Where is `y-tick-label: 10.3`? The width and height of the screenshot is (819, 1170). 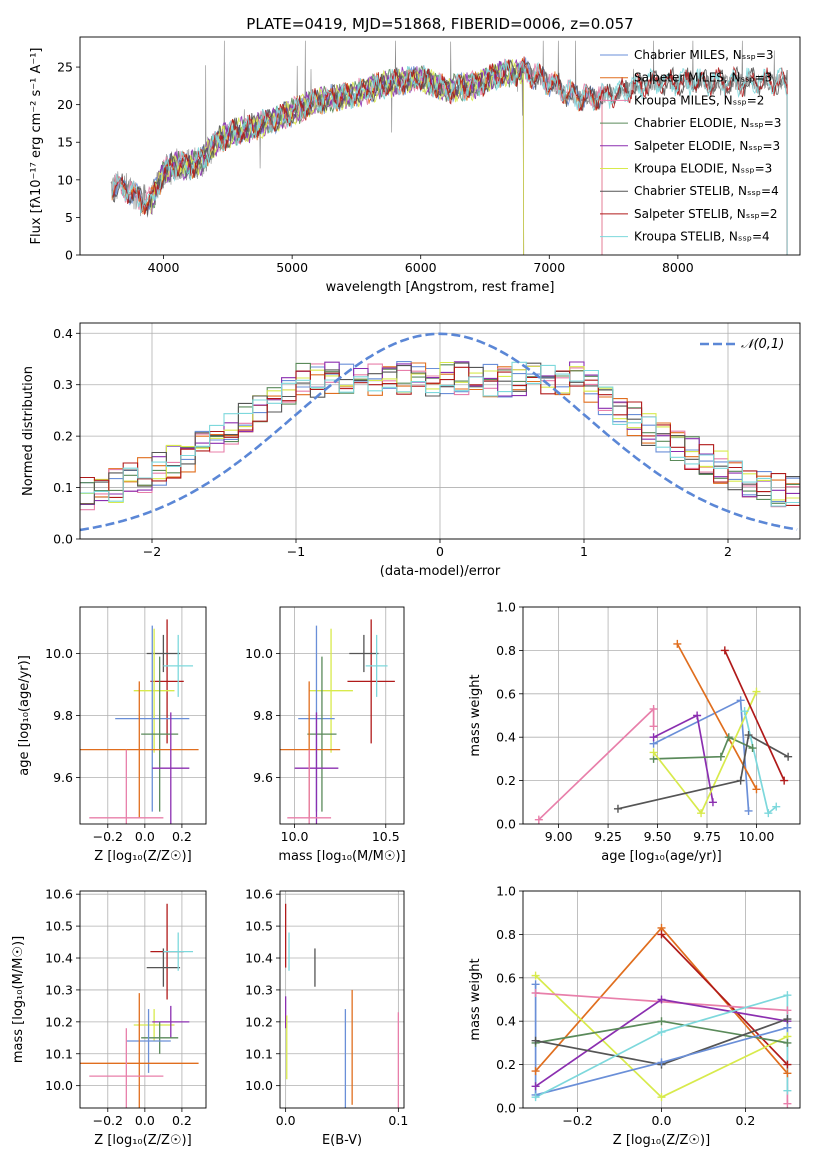
y-tick-label: 10.3 is located at coordinates (259, 989).